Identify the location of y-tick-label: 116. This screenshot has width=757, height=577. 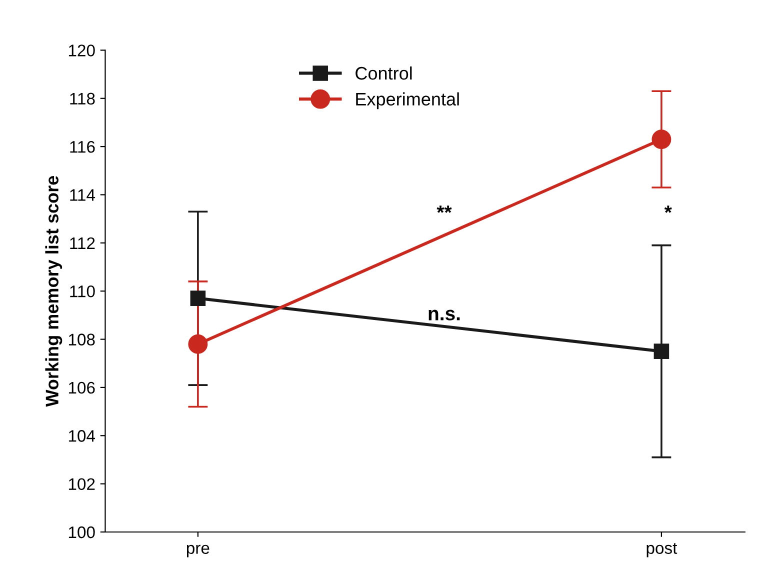
(82, 146).